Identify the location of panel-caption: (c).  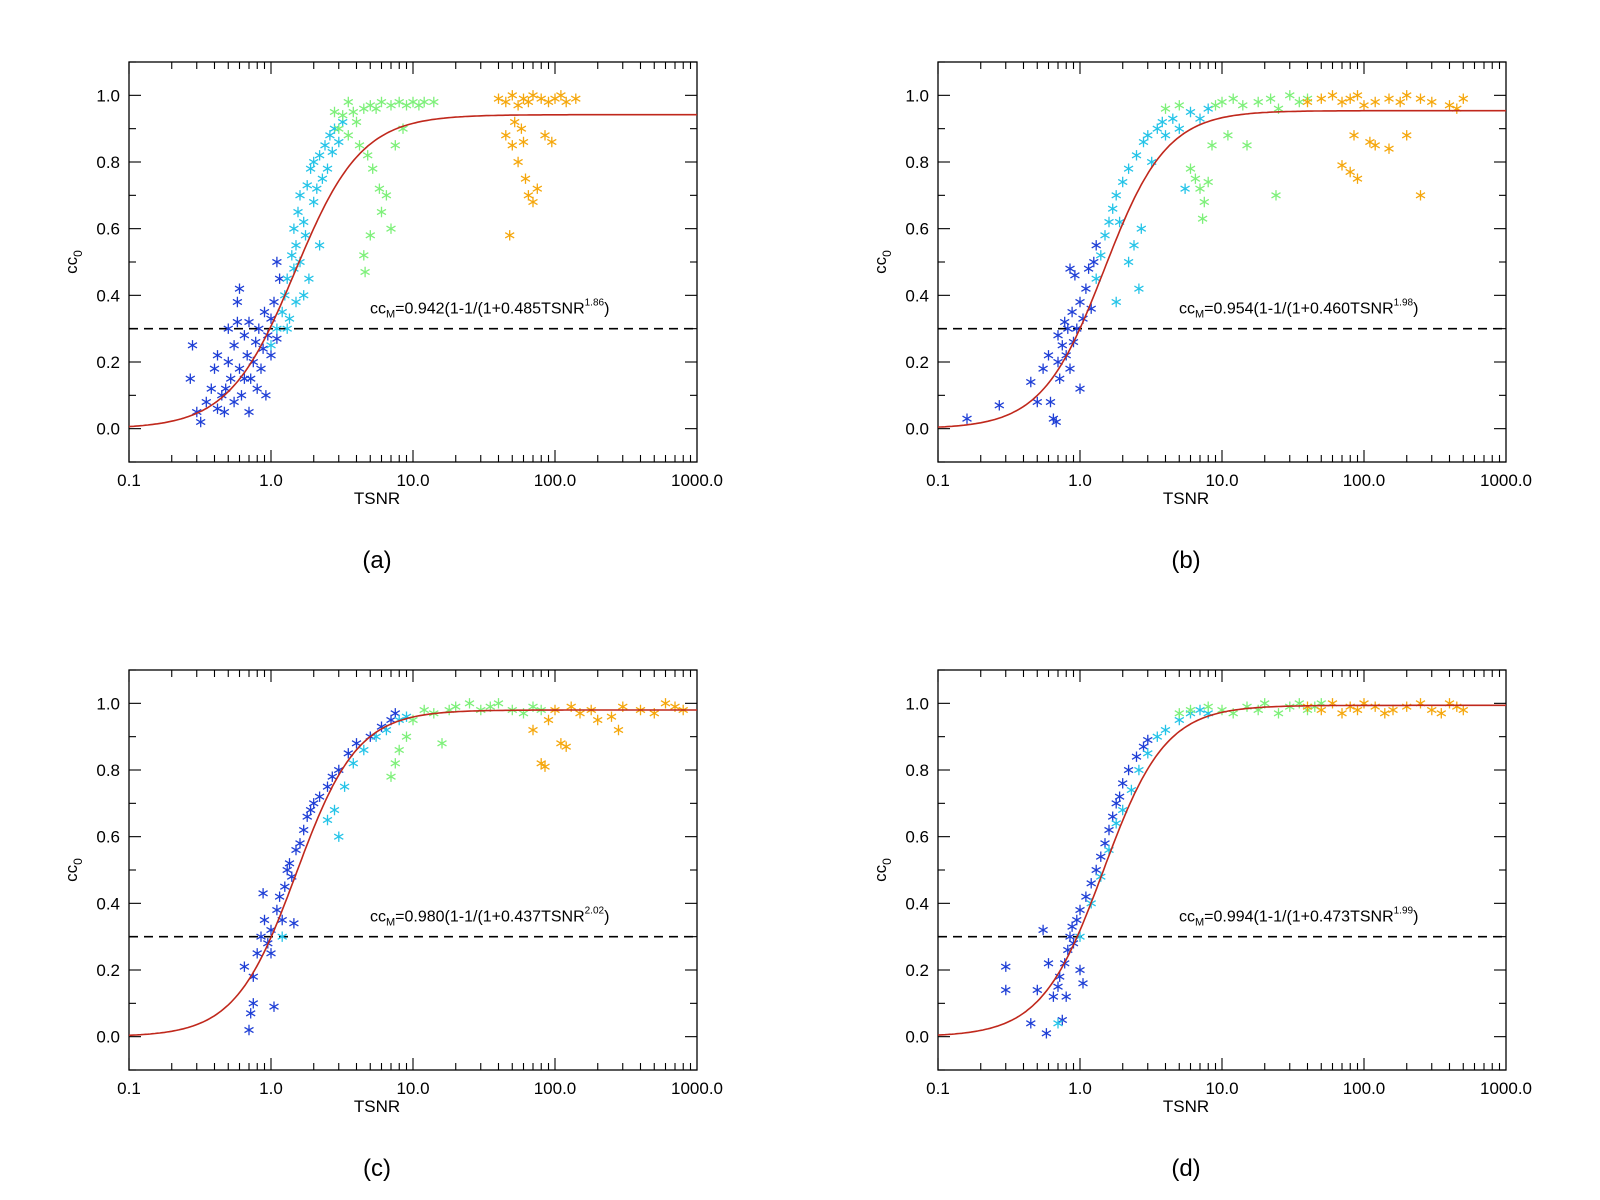
(377, 1168).